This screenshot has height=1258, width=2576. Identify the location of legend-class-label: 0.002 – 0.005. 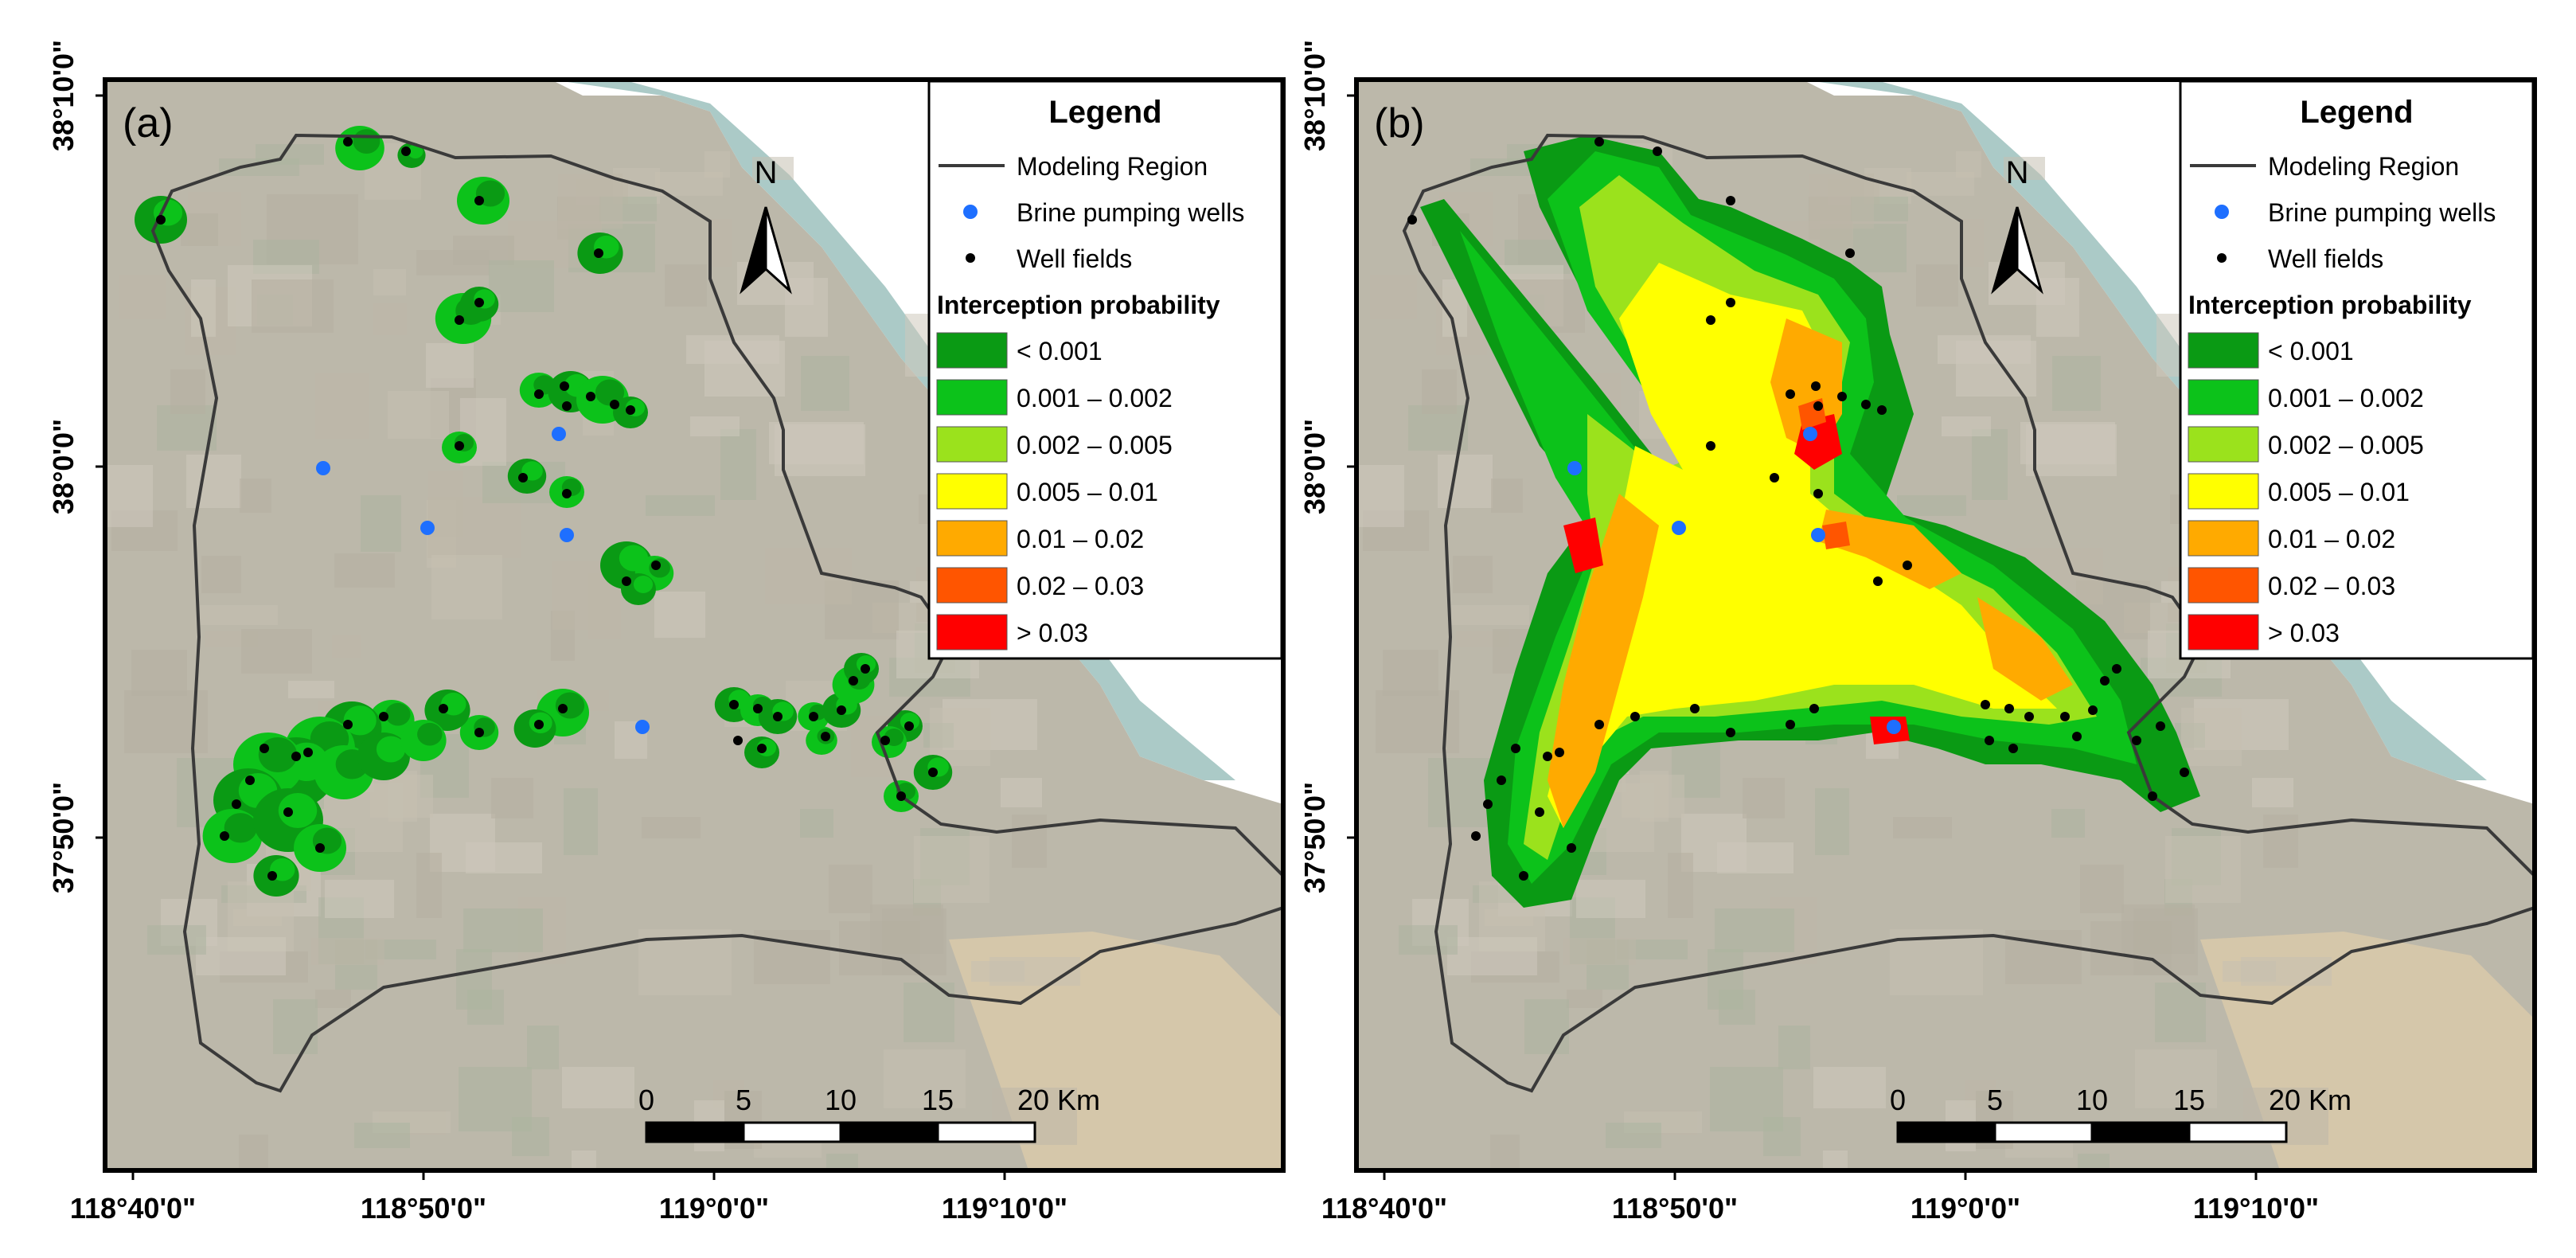
(1095, 445).